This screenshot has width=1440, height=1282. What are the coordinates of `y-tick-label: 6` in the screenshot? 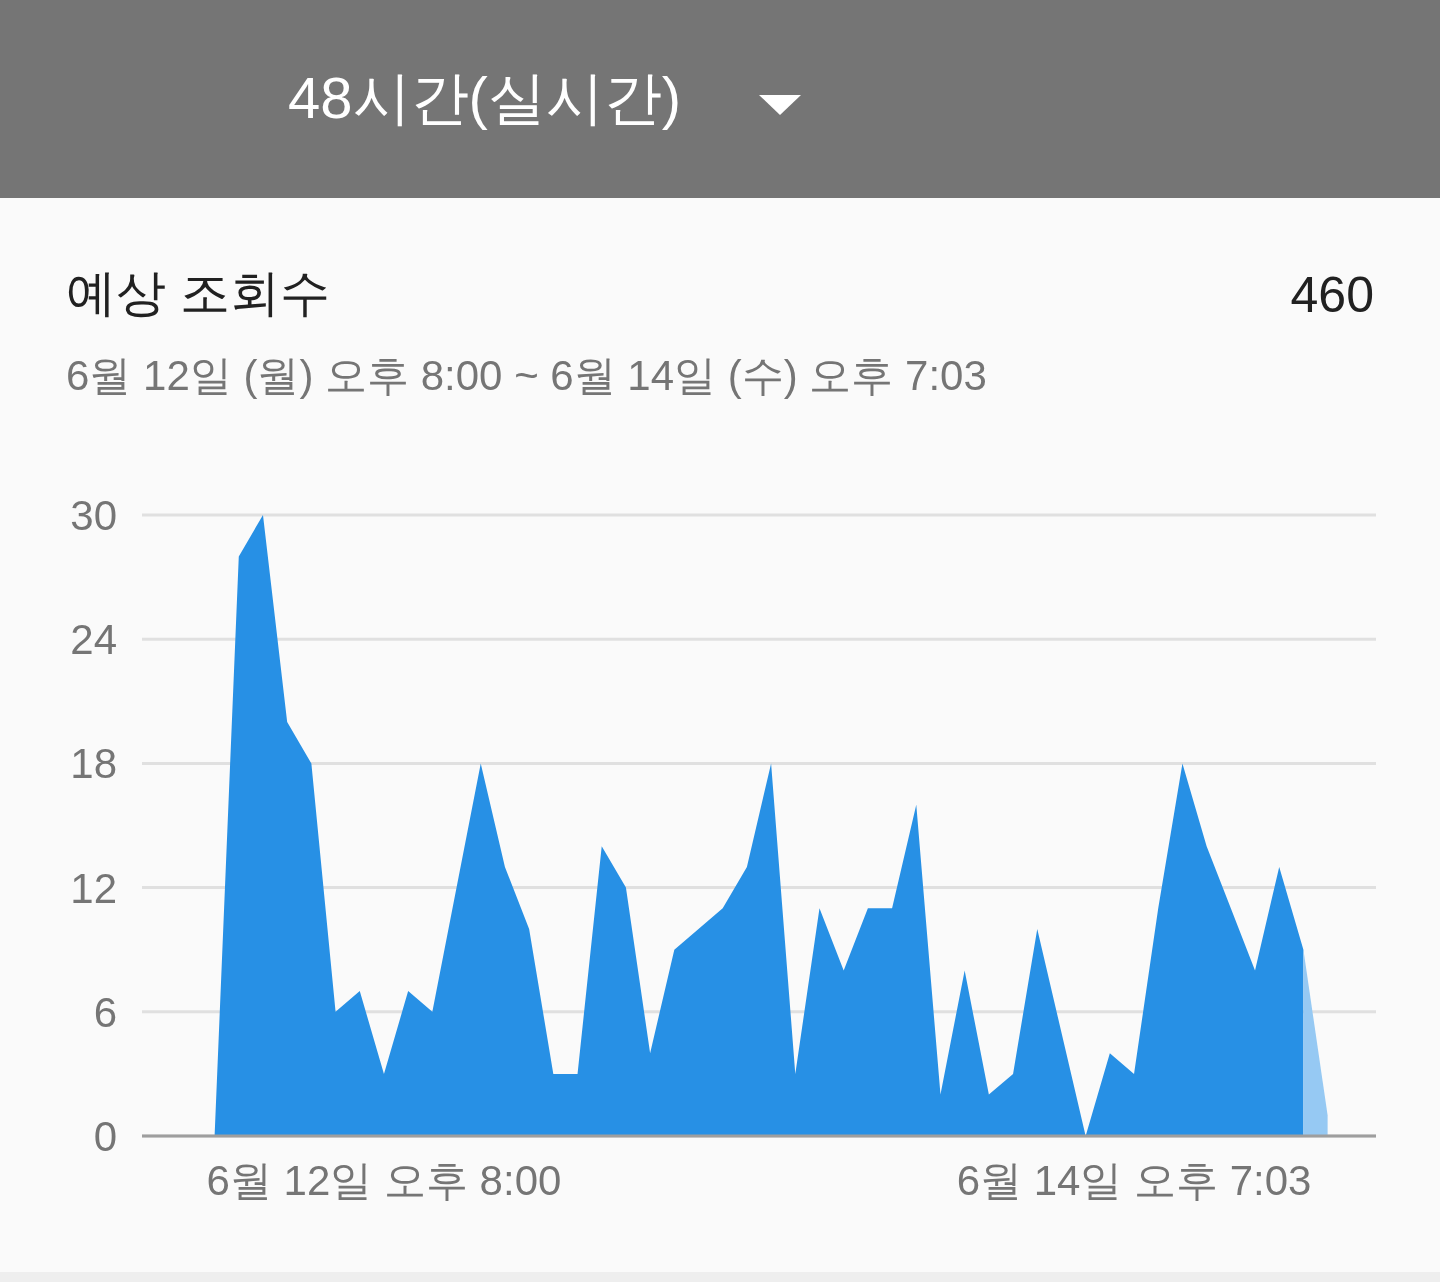 It's located at (105, 1012).